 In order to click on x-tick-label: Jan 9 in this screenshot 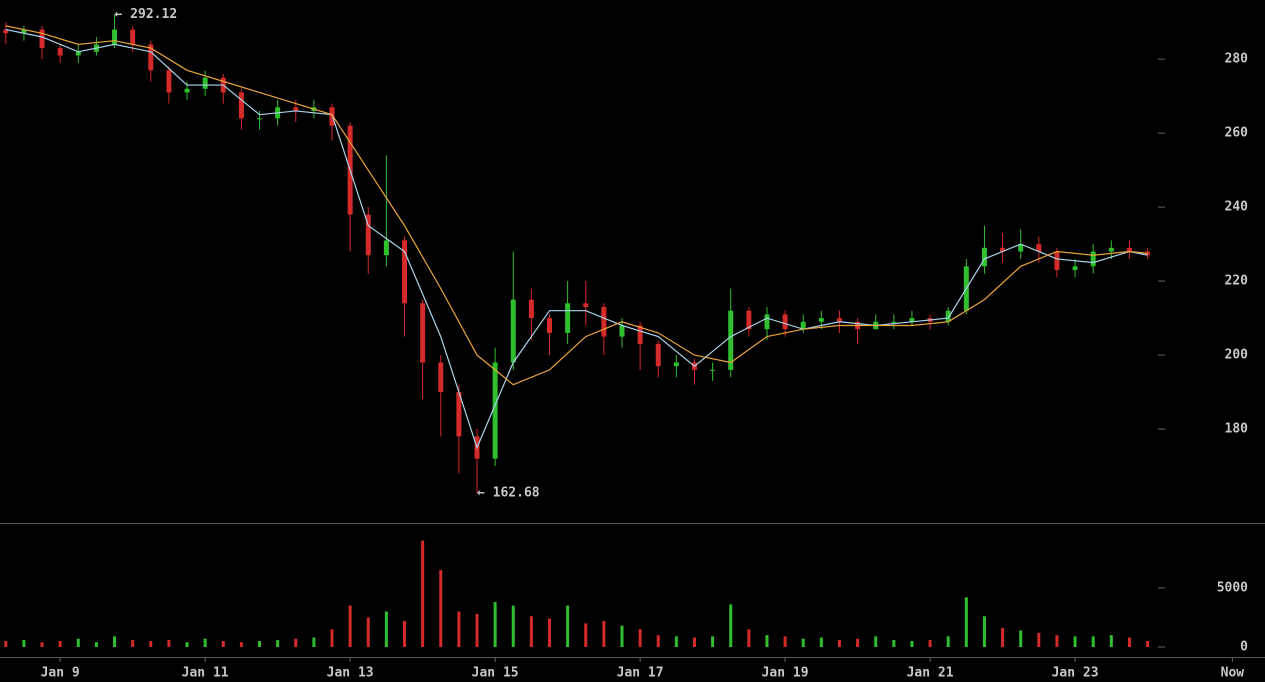, I will do `click(60, 673)`.